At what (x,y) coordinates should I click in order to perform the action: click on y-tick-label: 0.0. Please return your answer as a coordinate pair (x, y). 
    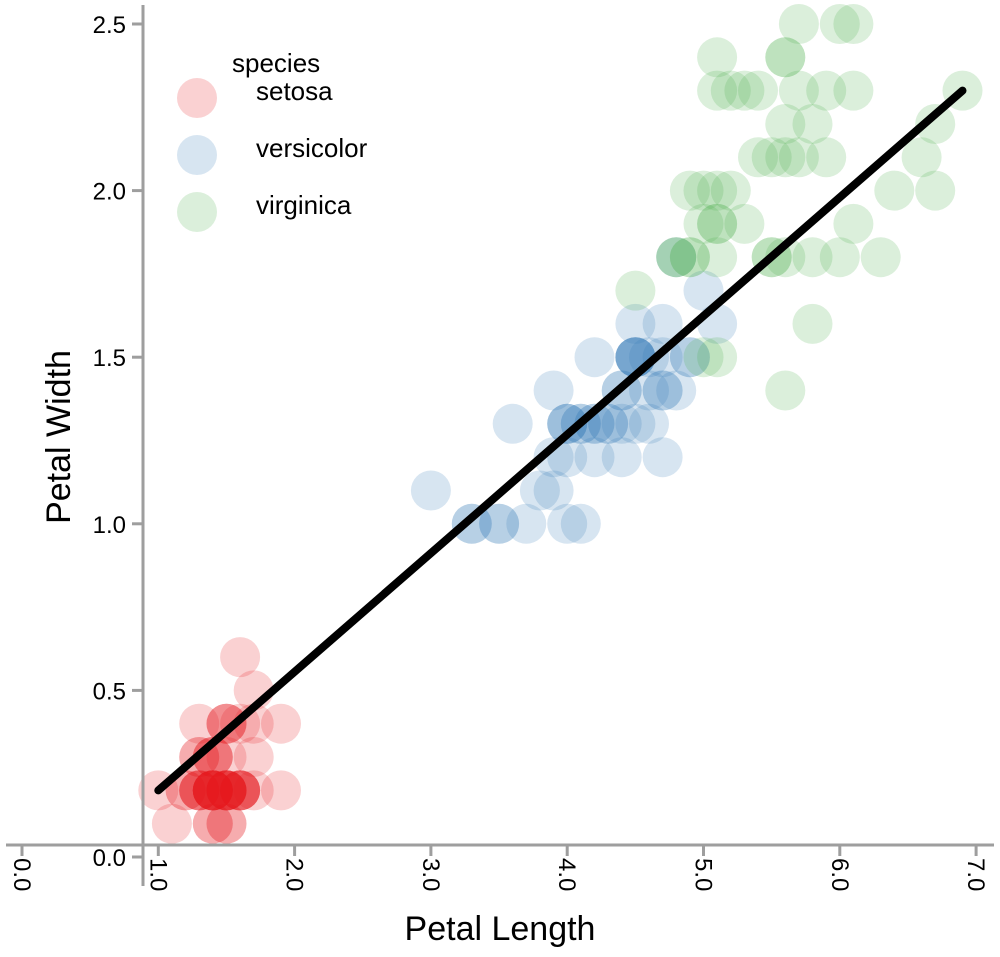
    Looking at the image, I should click on (109, 858).